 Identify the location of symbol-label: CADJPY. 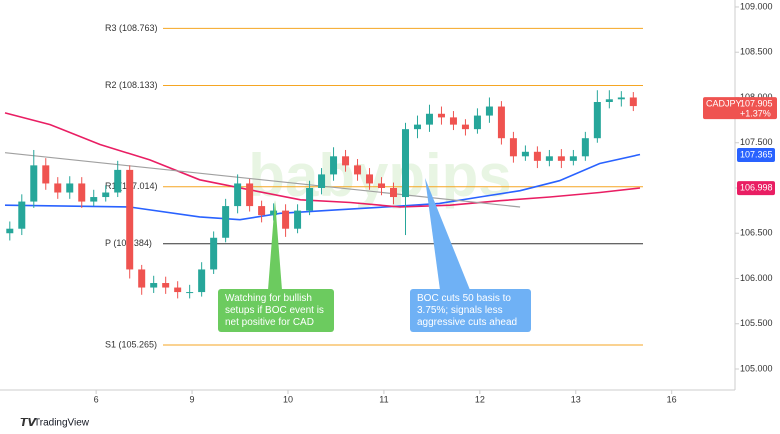
(724, 103).